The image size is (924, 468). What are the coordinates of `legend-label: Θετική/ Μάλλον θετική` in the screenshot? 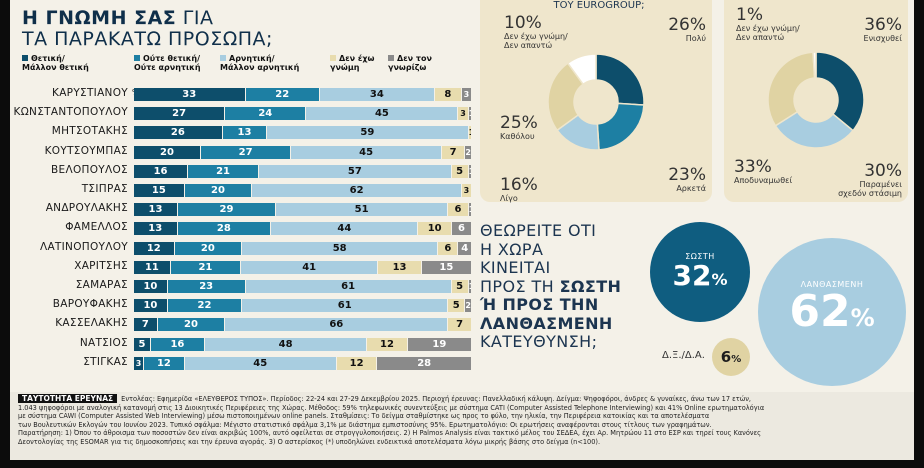 It's located at (55, 63).